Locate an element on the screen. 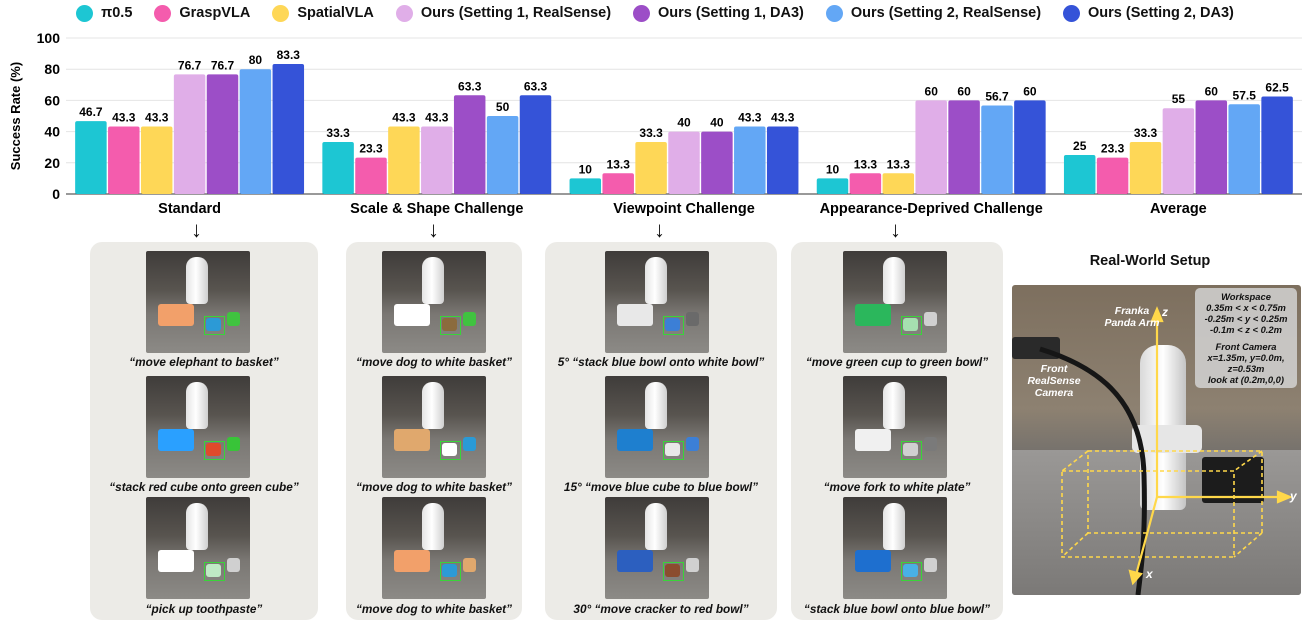 The width and height of the screenshot is (1310, 621). legend-label: Ours (Setting 2, DA3) is located at coordinates (1161, 13).